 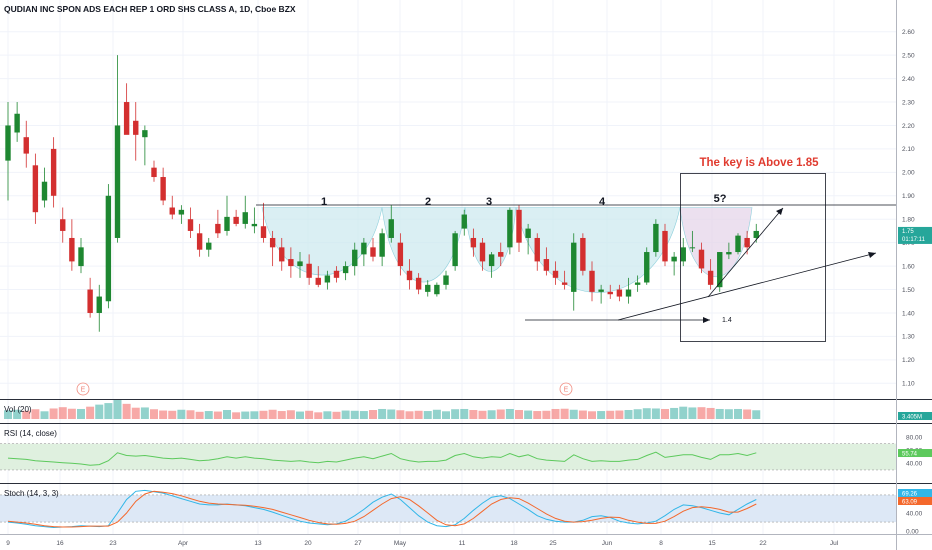 I want to click on trend-arrow-head, so click(x=872, y=255).